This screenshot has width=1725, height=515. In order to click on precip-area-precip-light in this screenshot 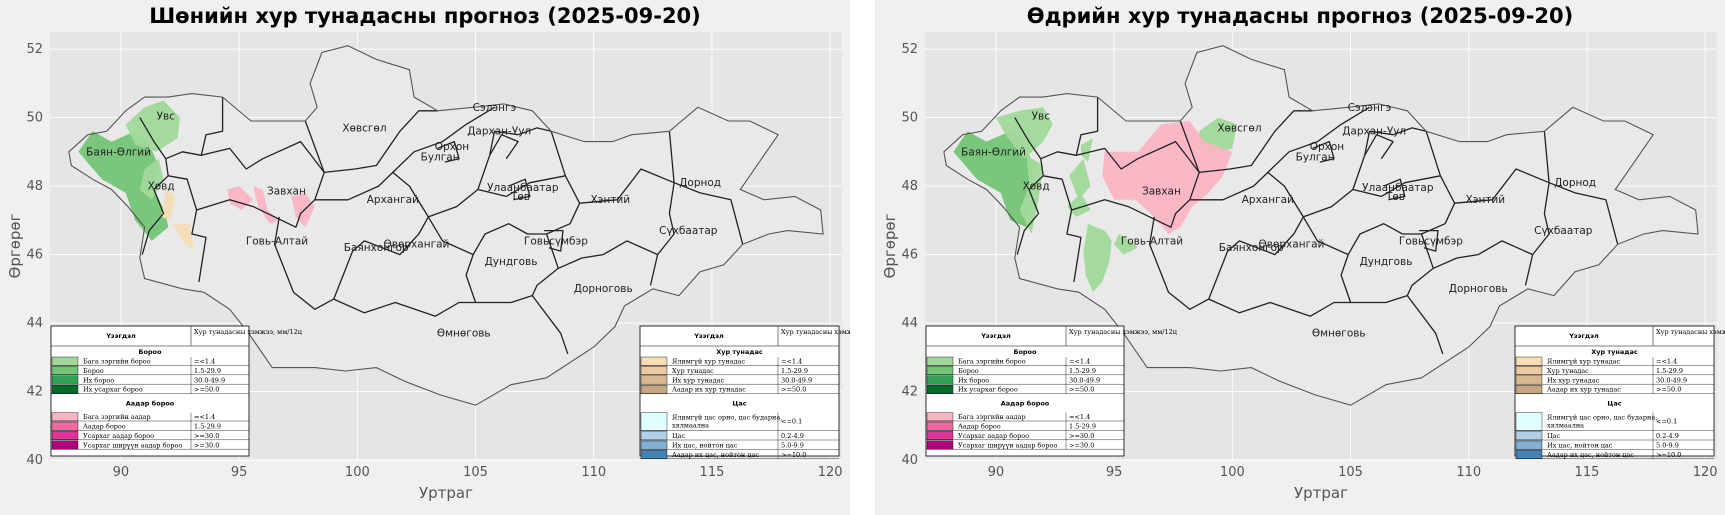, I will do `click(168, 205)`.